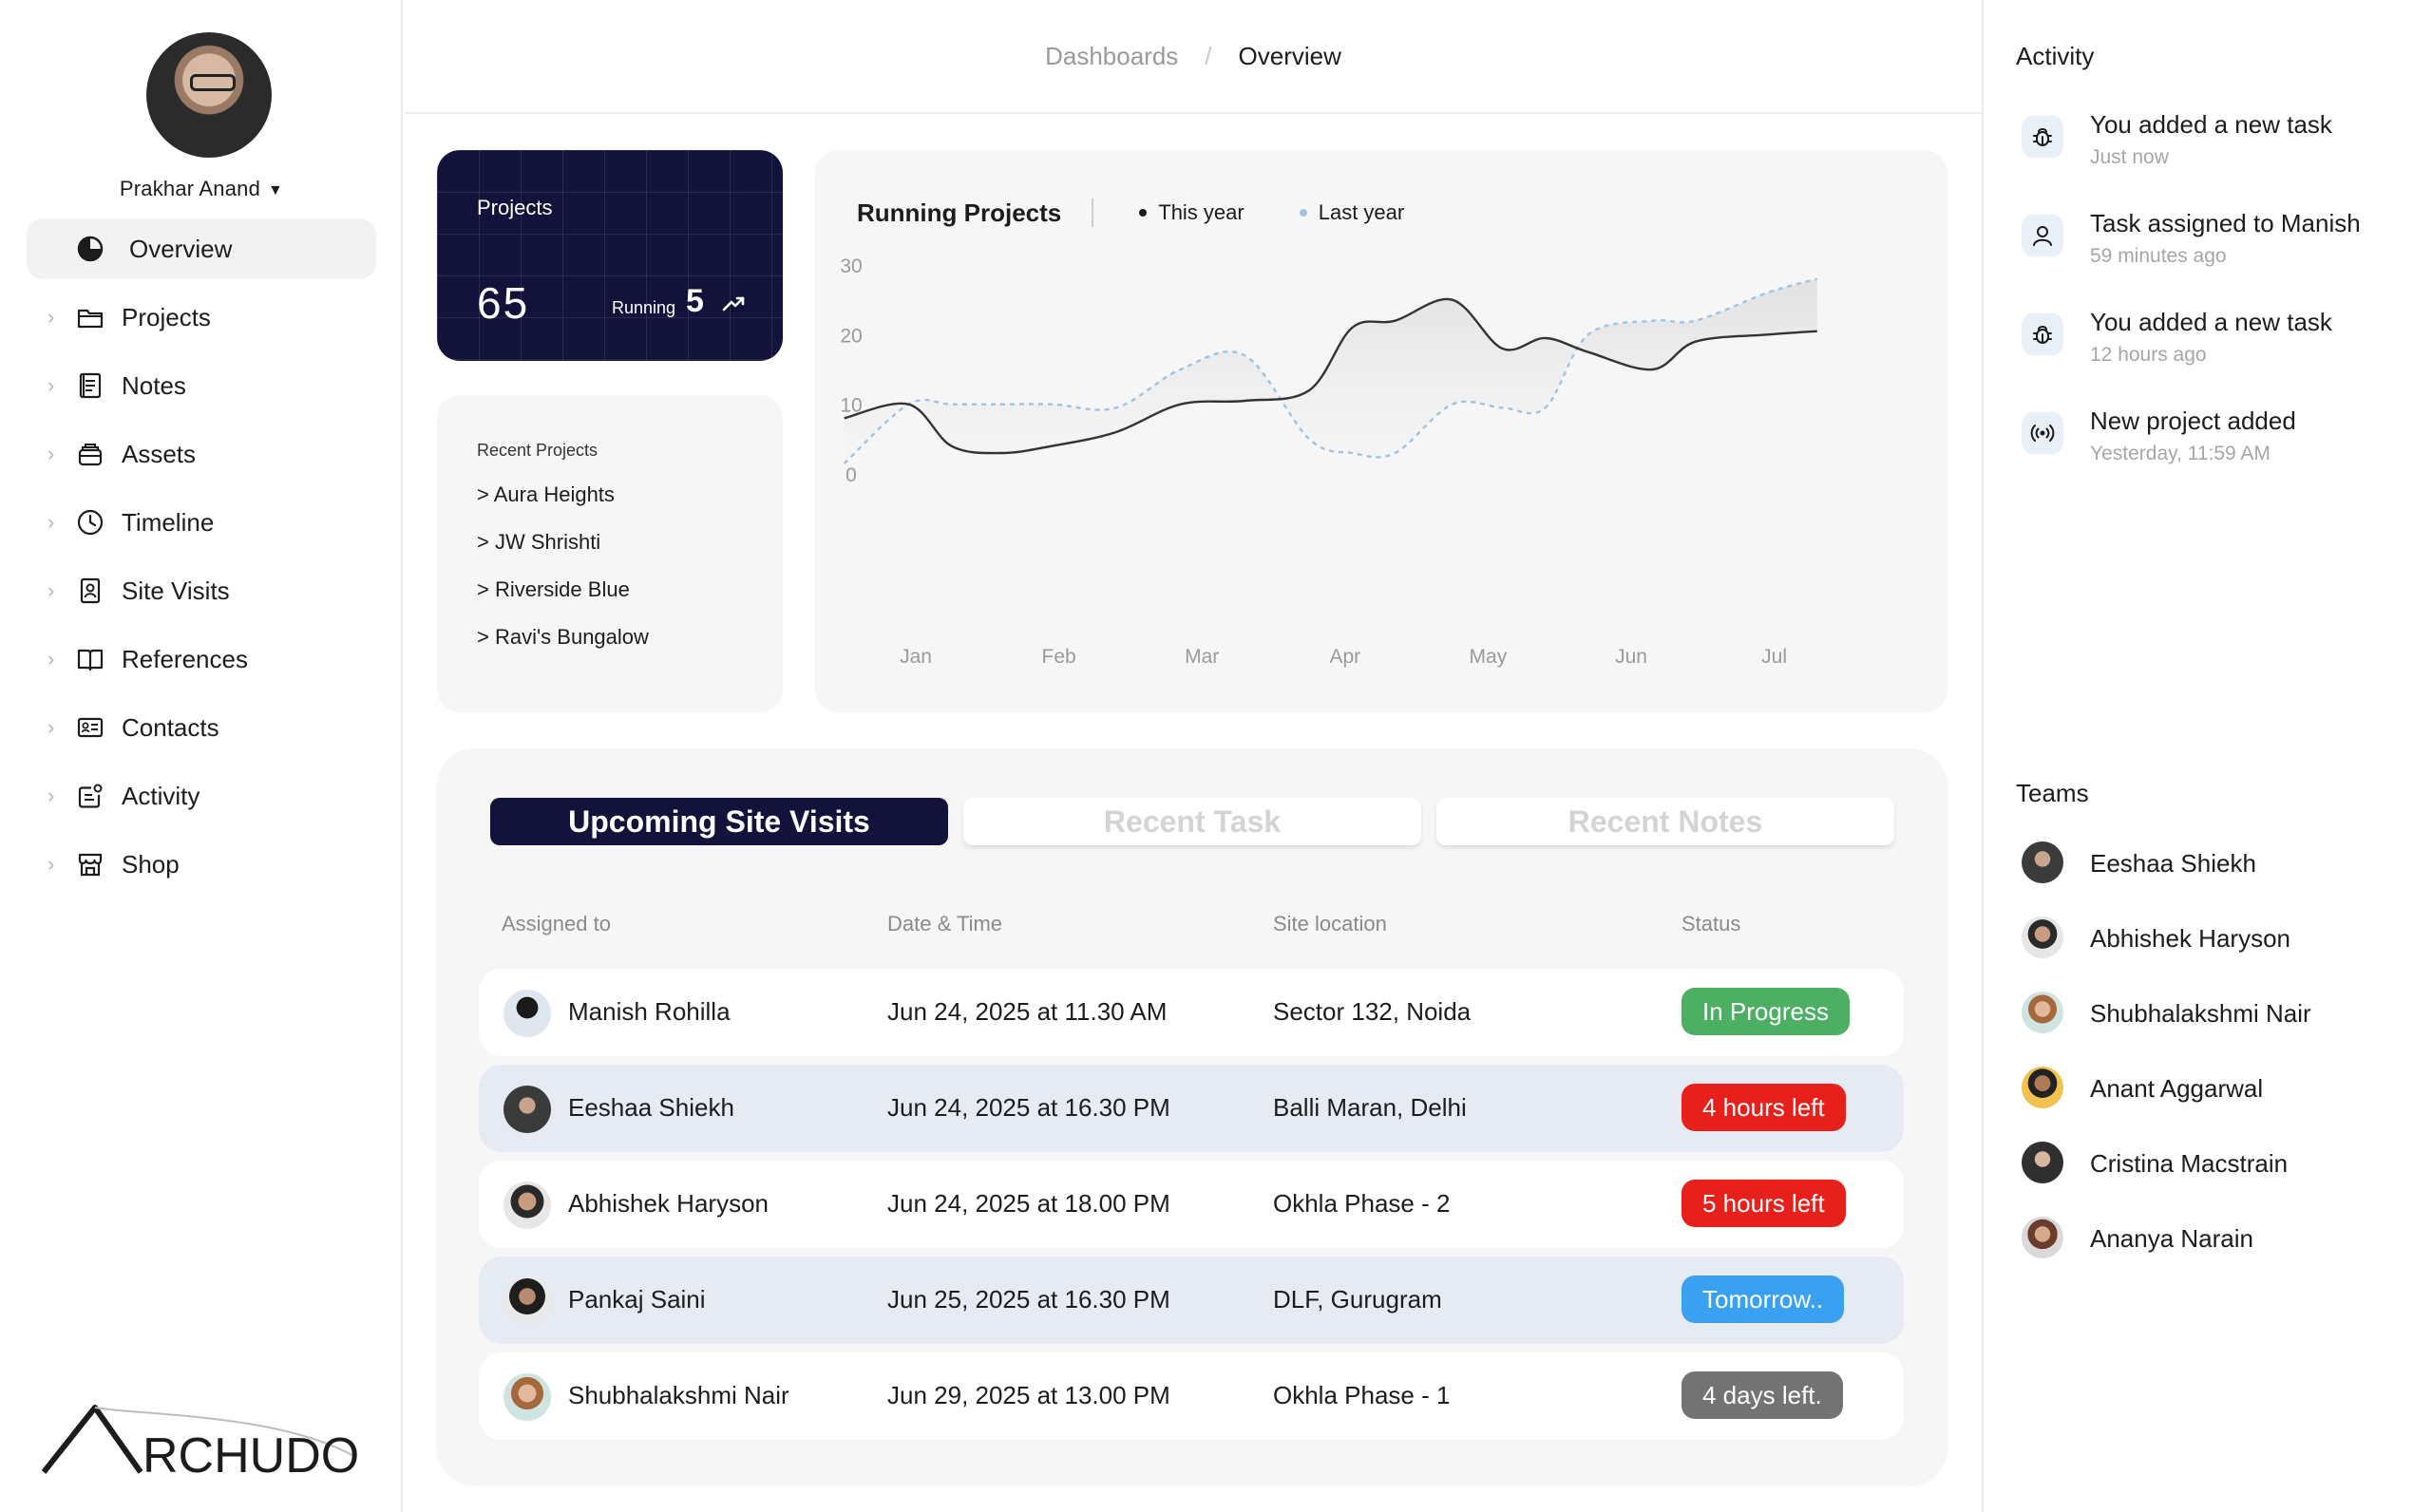 The width and height of the screenshot is (2432, 1512). What do you see at coordinates (185, 658) in the screenshot?
I see `sidebar-item-label: References` at bounding box center [185, 658].